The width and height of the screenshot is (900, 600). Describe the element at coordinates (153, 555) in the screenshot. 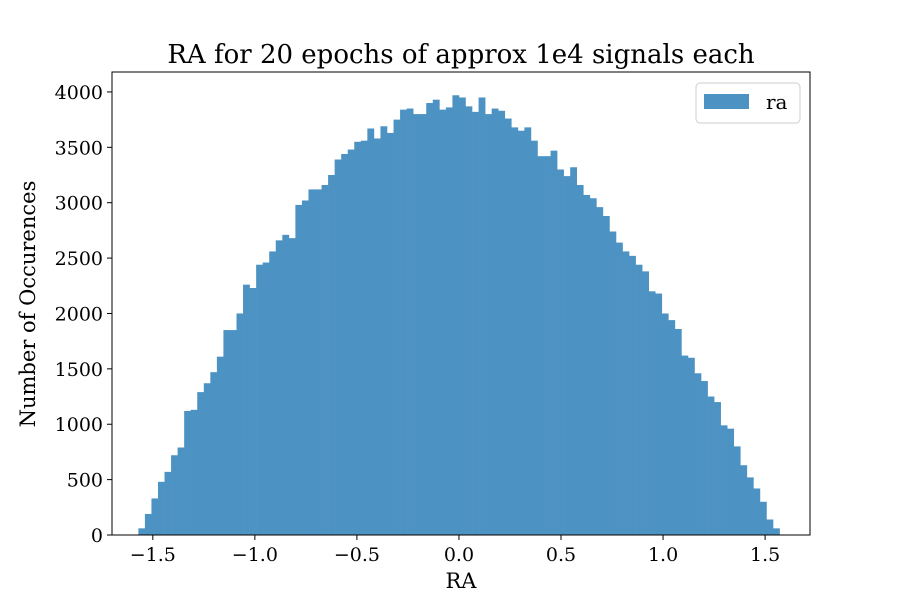

I see `x-tick-label: −1.5` at that location.